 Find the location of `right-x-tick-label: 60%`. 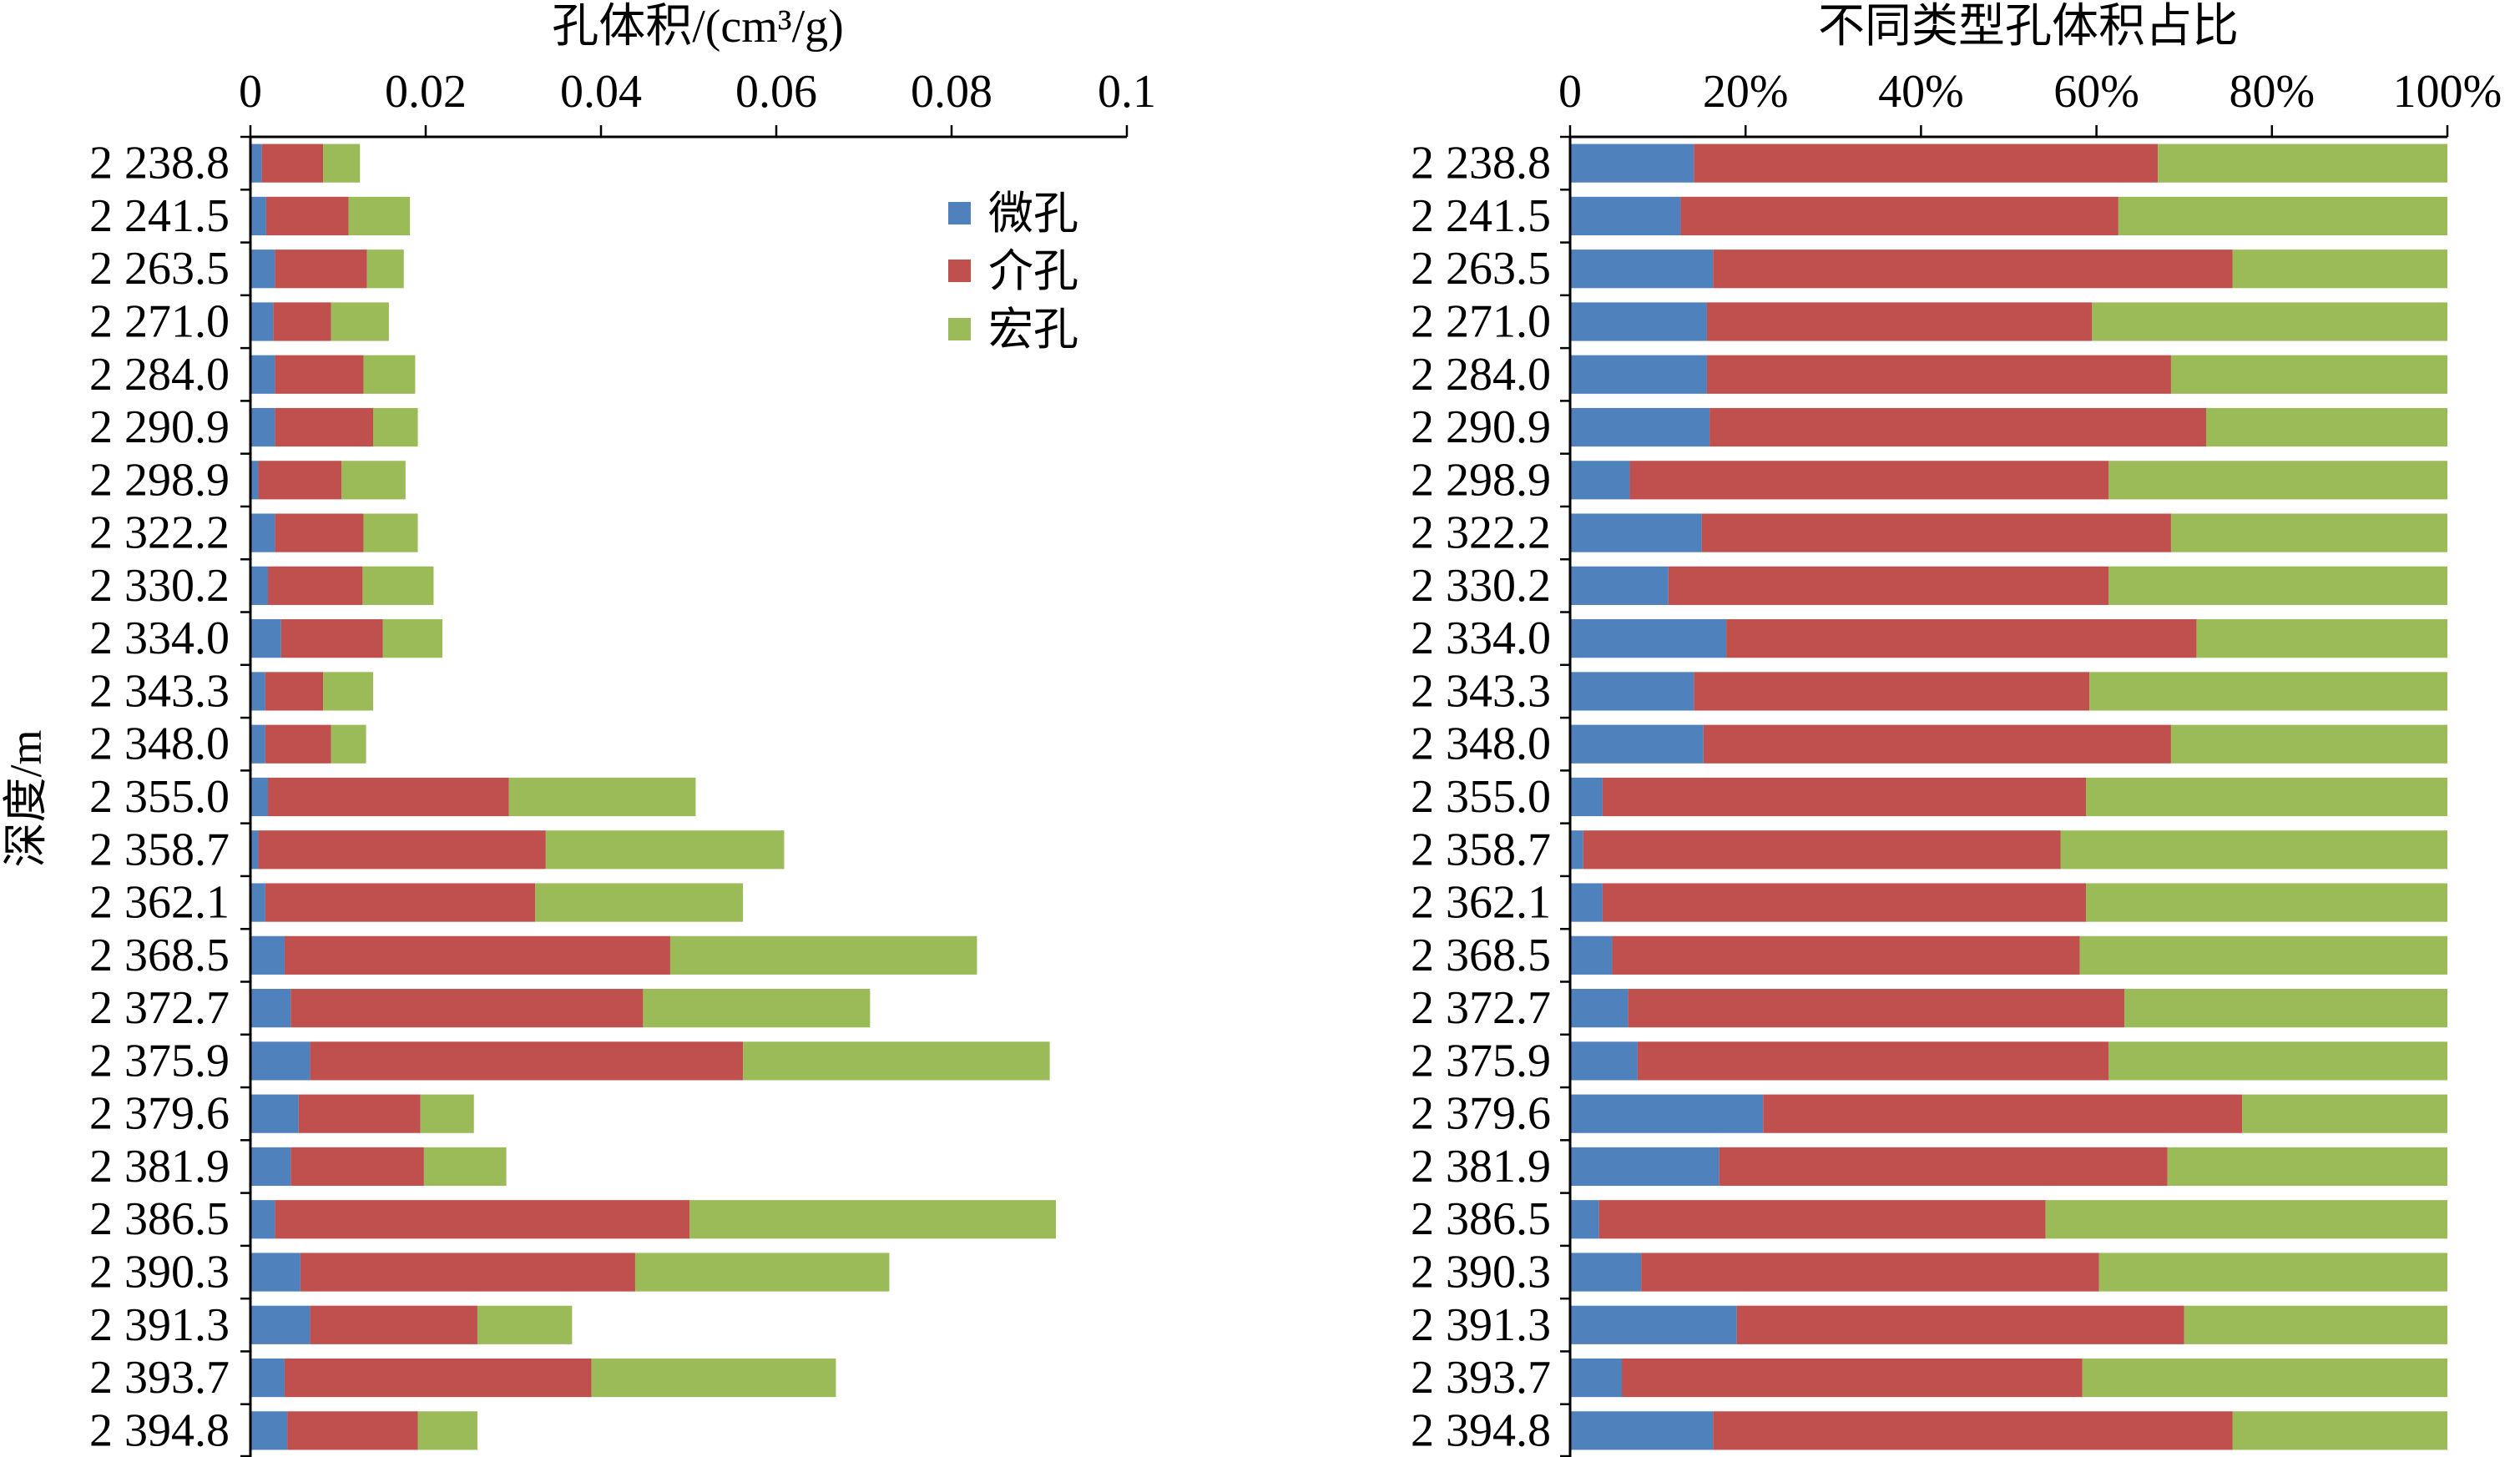

right-x-tick-label: 60% is located at coordinates (2096, 92).